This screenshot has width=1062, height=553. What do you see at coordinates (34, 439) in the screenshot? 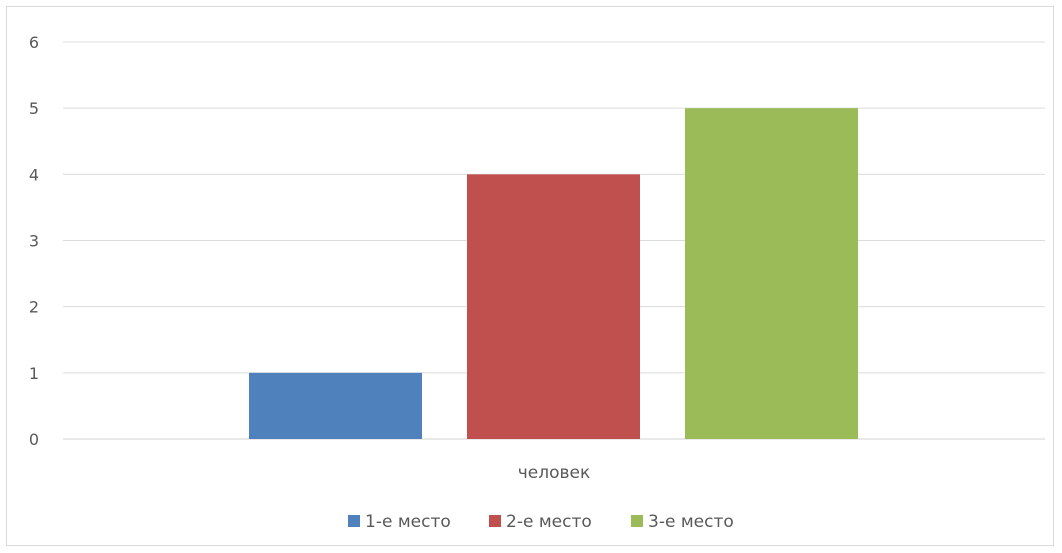
I see `y-tick-label: 0` at bounding box center [34, 439].